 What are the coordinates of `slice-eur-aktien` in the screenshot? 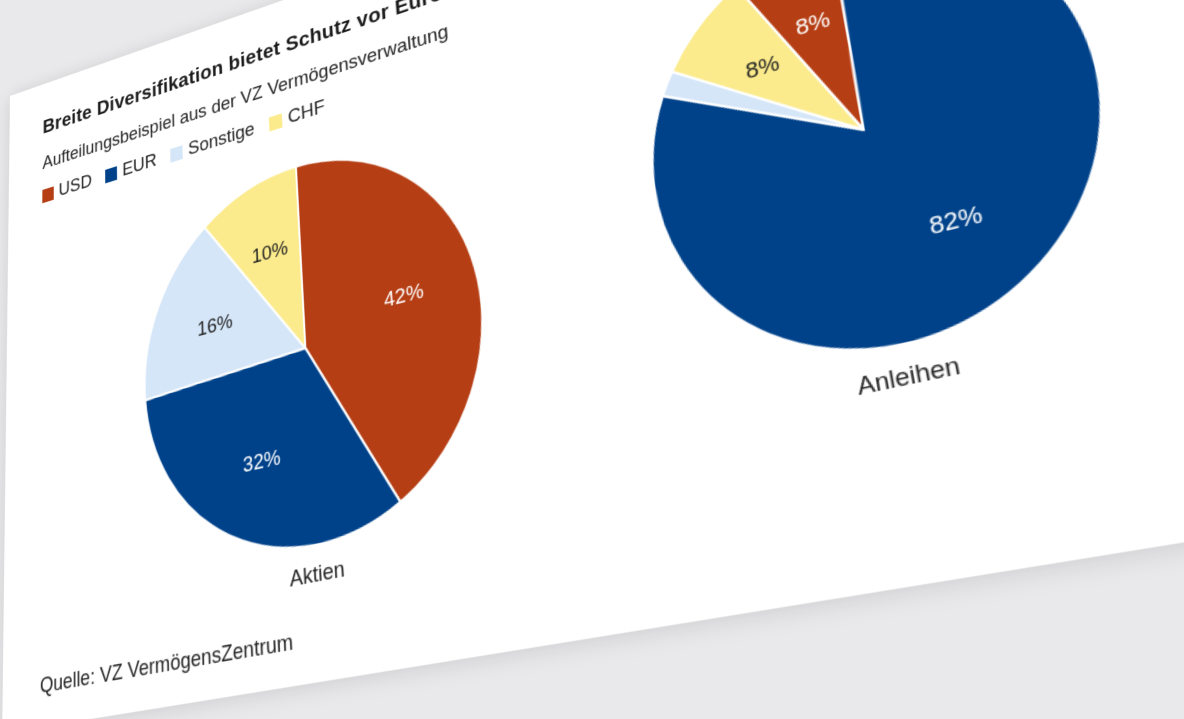 It's located at (273, 452).